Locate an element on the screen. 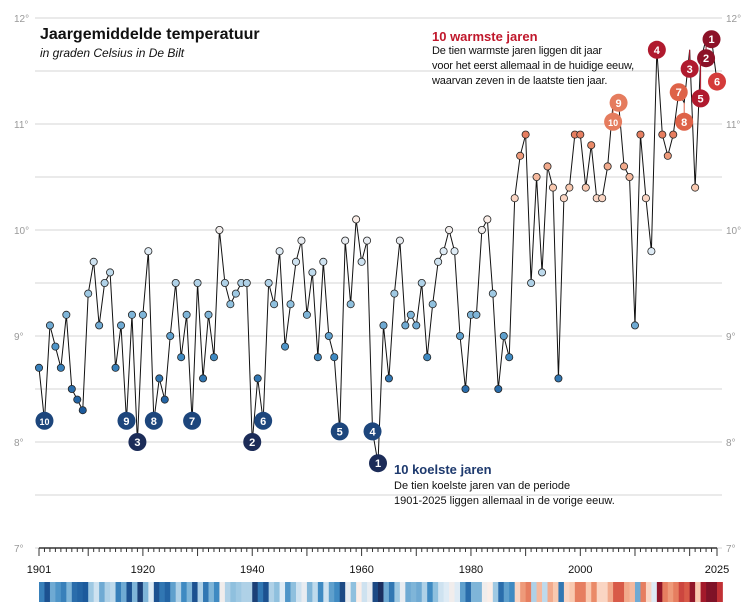 The height and width of the screenshot is (606, 754). y-tick-label-left: 7° is located at coordinates (19, 549).